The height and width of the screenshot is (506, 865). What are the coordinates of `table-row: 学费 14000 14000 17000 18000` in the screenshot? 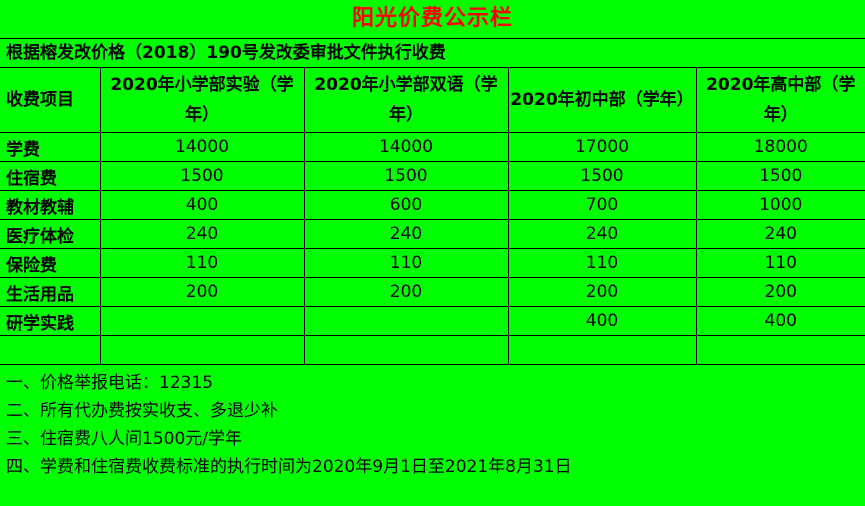 It's located at (432, 147).